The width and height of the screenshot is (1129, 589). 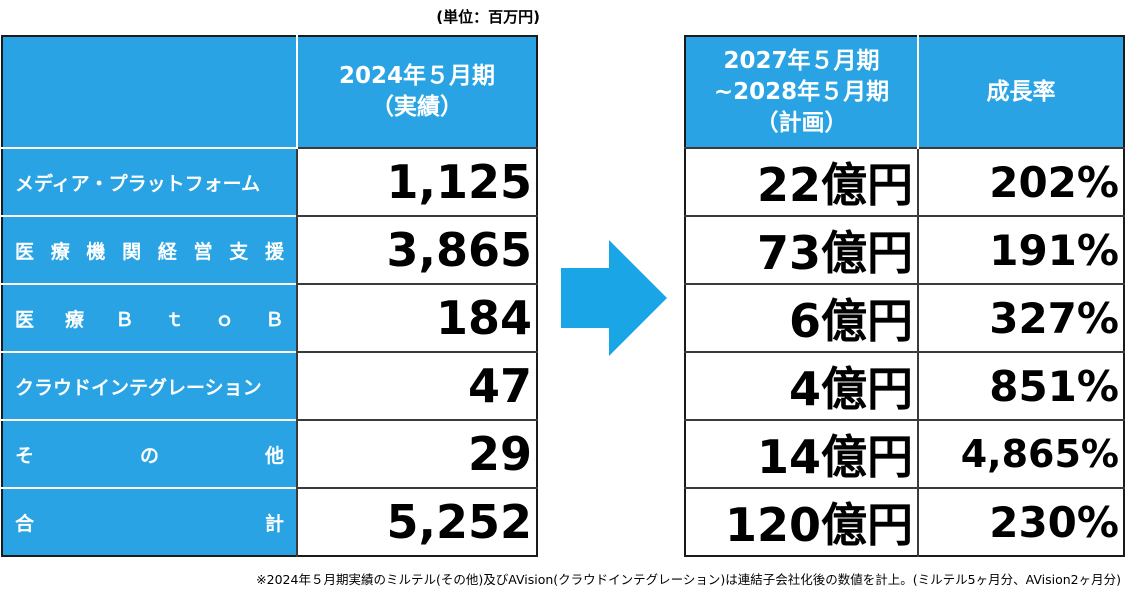 I want to click on header-actual-2024: 2024年５月期 （実績）, so click(x=416, y=92).